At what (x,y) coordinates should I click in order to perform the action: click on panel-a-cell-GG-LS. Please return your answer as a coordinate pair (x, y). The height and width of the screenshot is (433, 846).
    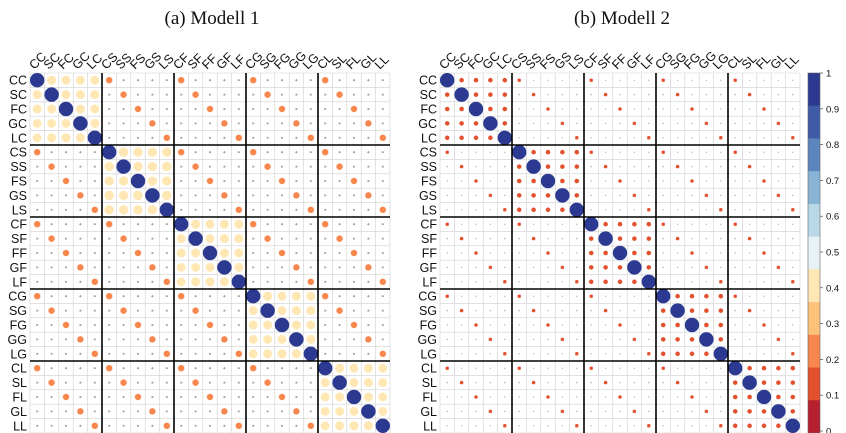
    Looking at the image, I should click on (166, 339).